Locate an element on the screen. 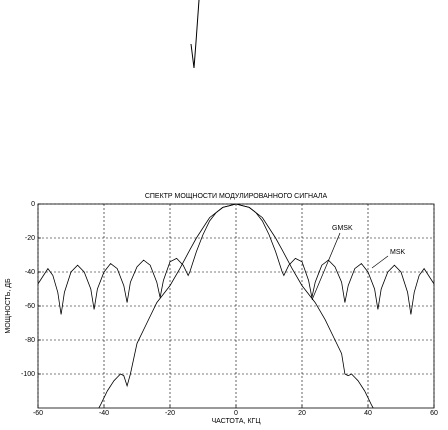 The height and width of the screenshot is (430, 448). y-tick-label: 0 is located at coordinates (33, 204).